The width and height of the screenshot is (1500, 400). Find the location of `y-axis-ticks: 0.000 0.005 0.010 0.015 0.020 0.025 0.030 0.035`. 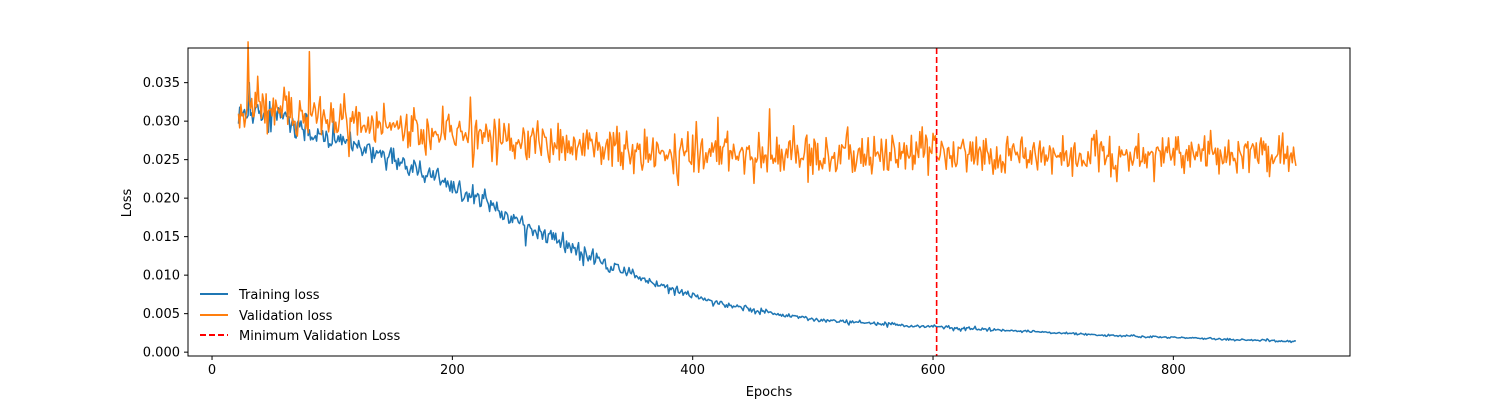

y-axis-ticks: 0.000 0.005 0.010 0.015 0.020 0.025 0.030 0.035 is located at coordinates (165, 218).